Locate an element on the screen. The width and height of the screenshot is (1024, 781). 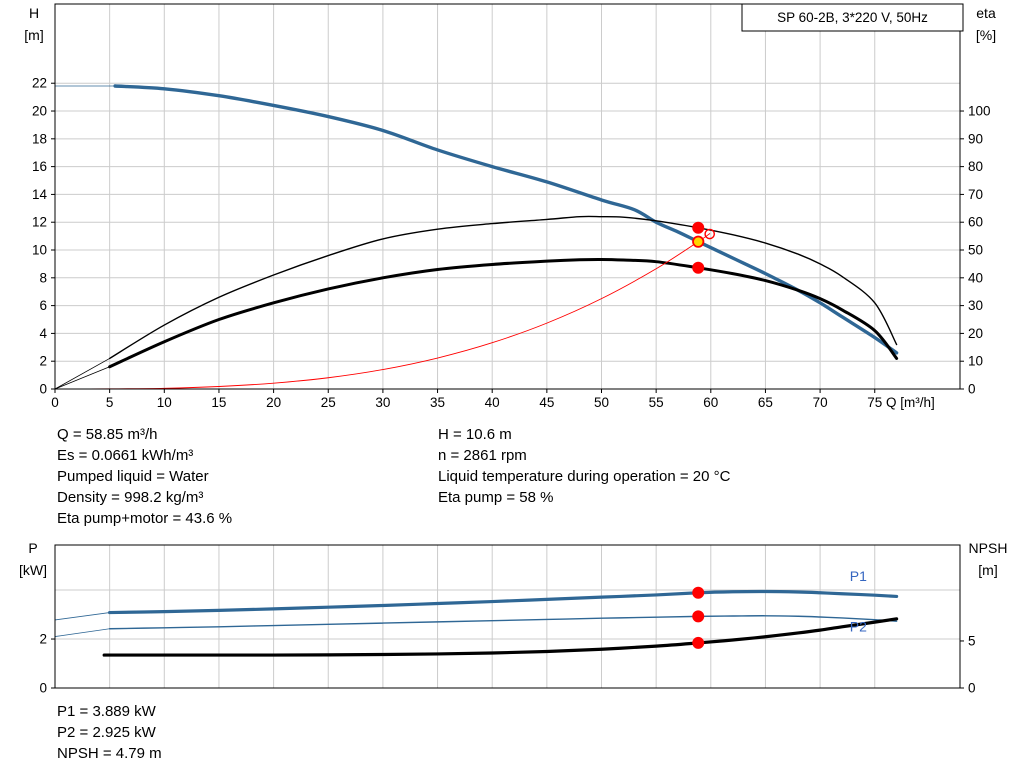
info-line-n: n = 2861 rpm is located at coordinates (482, 455).